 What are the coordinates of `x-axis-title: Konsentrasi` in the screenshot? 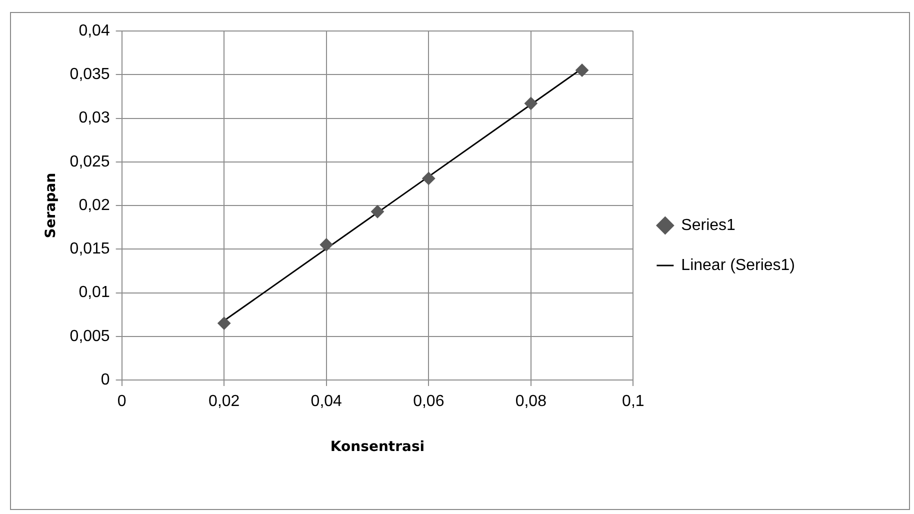 It's located at (377, 447).